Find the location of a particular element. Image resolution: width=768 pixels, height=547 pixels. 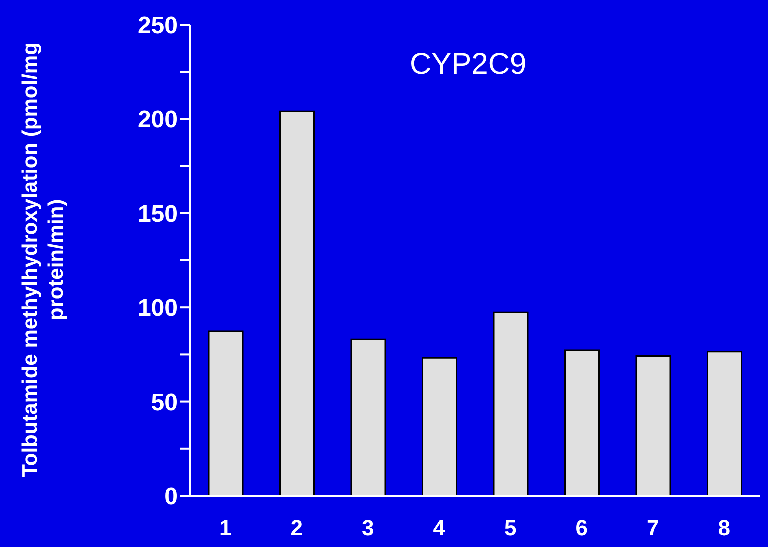

y-tick-label: 200 is located at coordinates (158, 120).